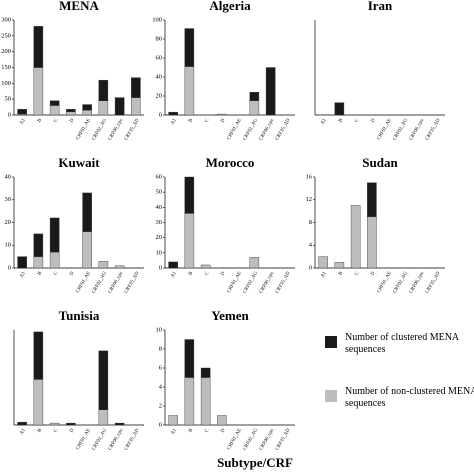 Image resolution: width=474 pixels, height=474 pixels. What do you see at coordinates (230, 315) in the screenshot?
I see `panel-title: Yemen` at bounding box center [230, 315].